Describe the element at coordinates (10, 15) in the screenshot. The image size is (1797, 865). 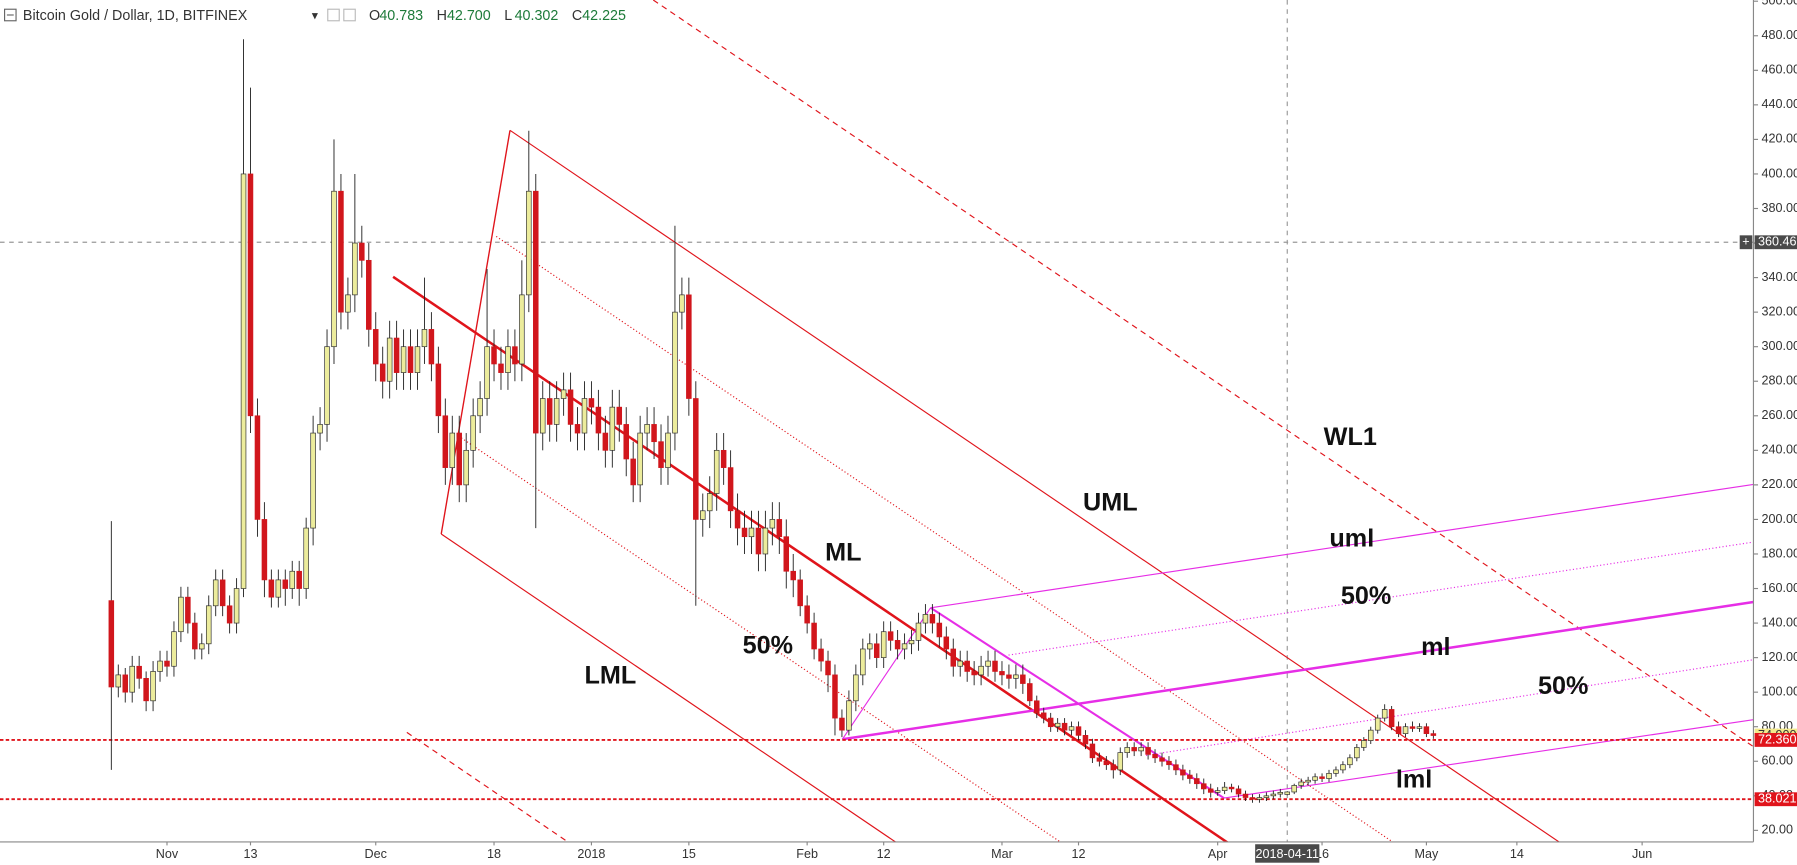
I see `collapse-icon` at that location.